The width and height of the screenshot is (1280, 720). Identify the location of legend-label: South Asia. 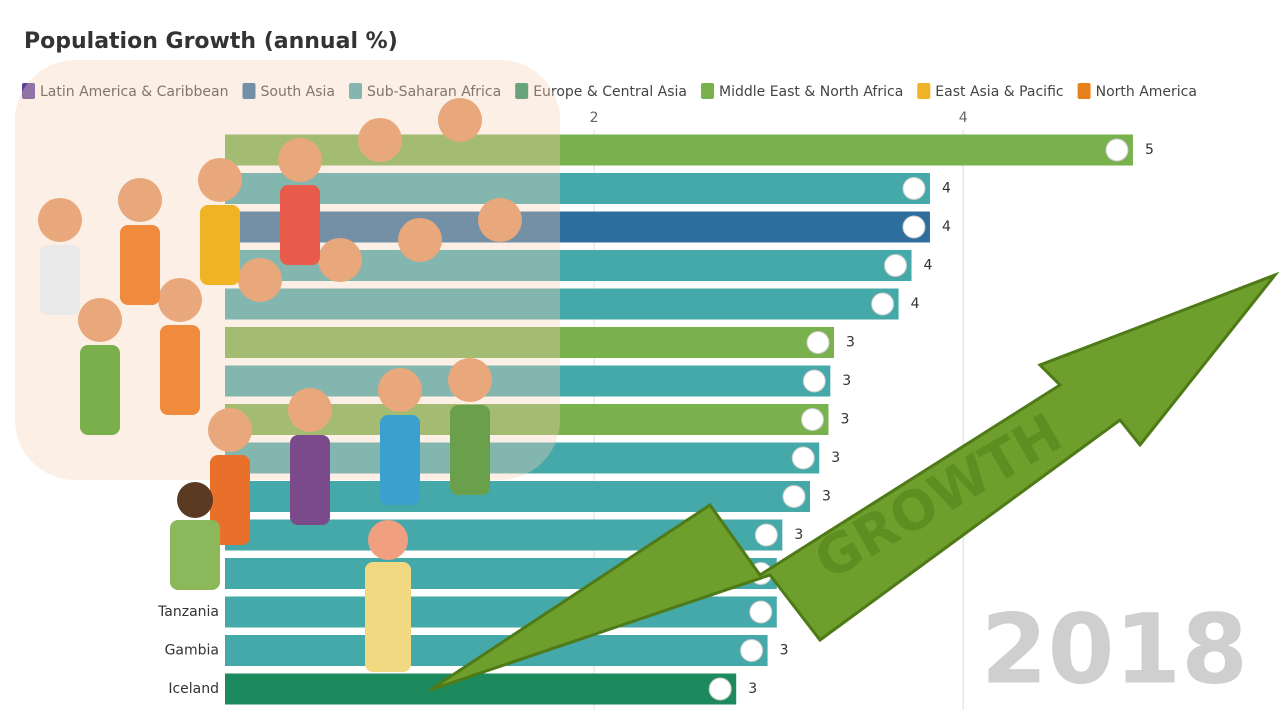
(298, 92).